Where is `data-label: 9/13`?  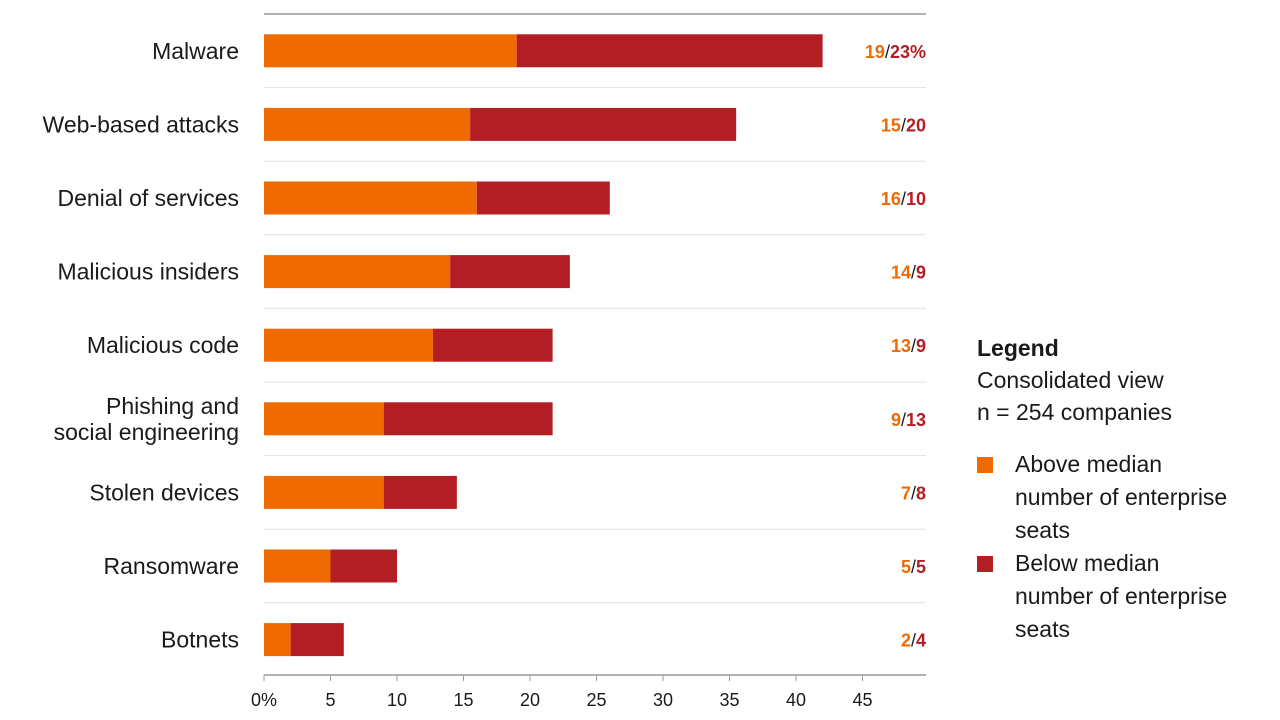 data-label: 9/13 is located at coordinates (908, 420).